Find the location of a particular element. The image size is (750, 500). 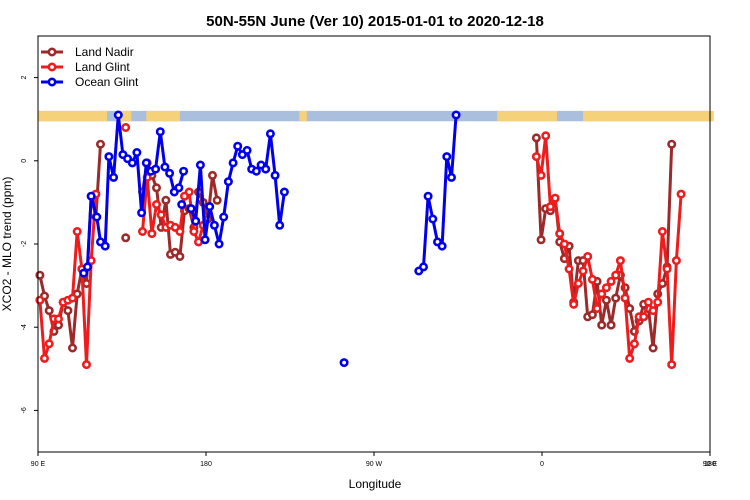

legend-label: Ocean Glint is located at coordinates (107, 82).